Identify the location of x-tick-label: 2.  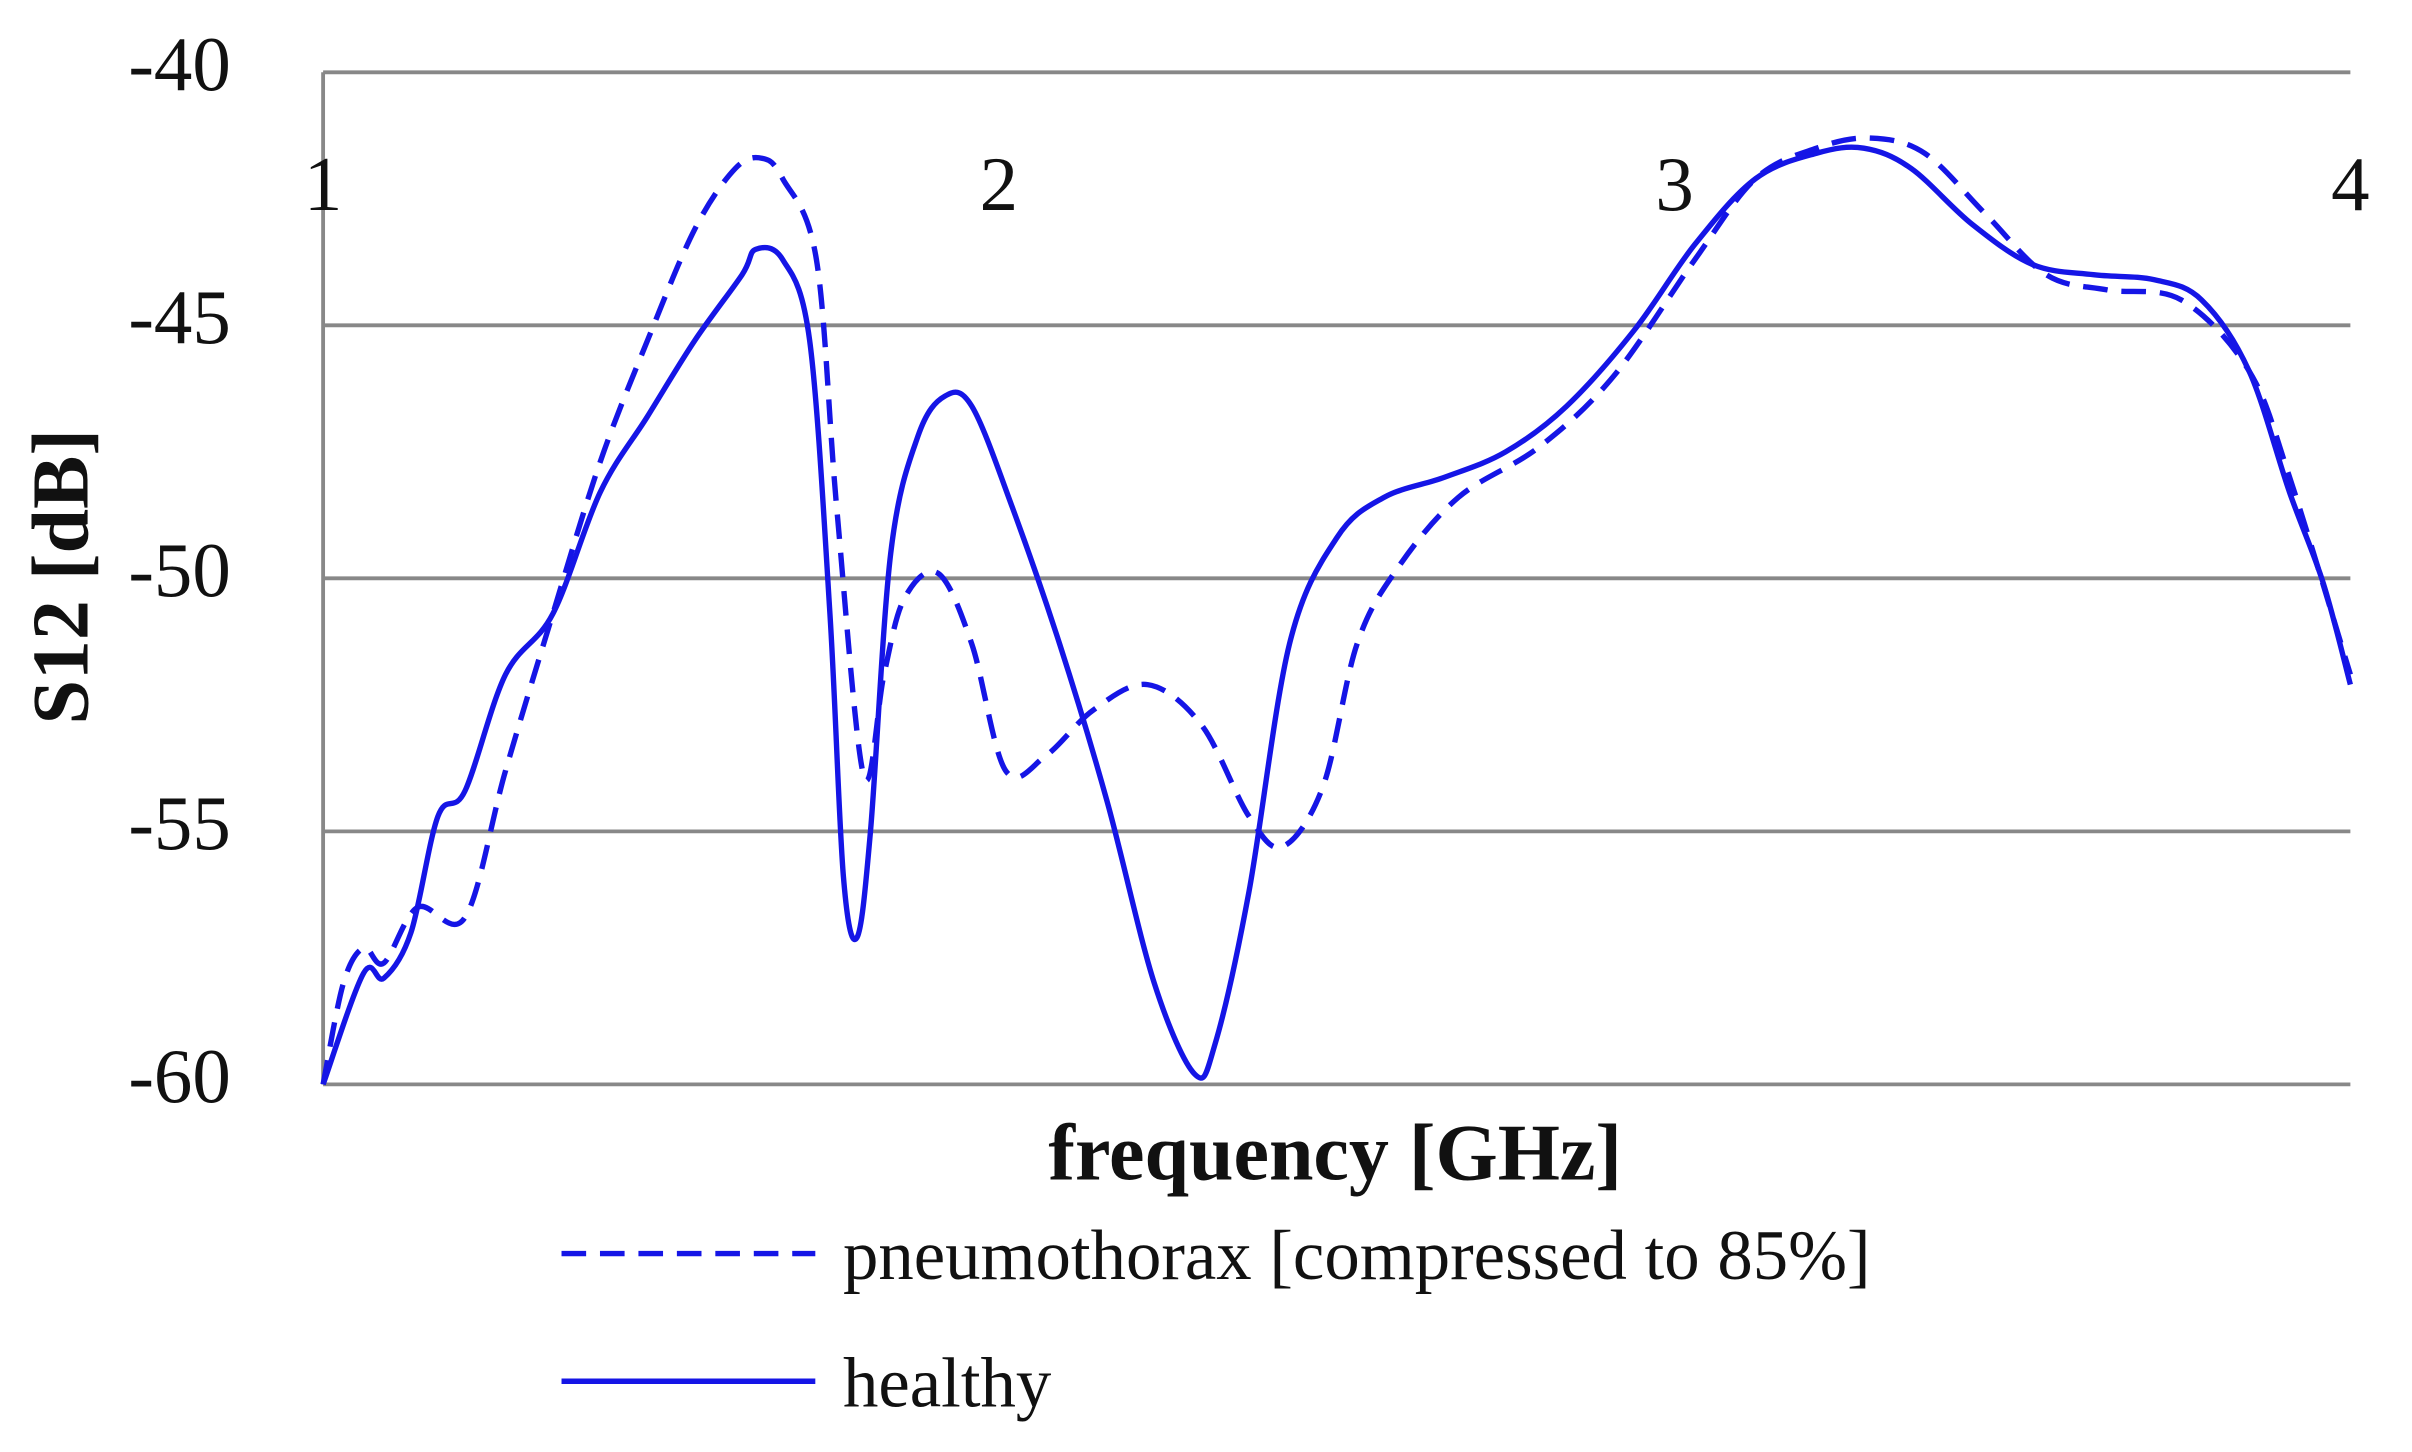
(999, 184).